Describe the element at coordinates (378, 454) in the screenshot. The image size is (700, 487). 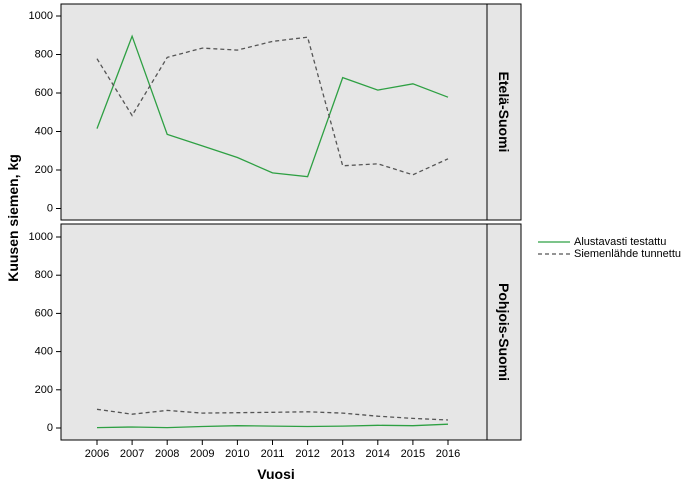
I see `x-tick-label: 2014` at that location.